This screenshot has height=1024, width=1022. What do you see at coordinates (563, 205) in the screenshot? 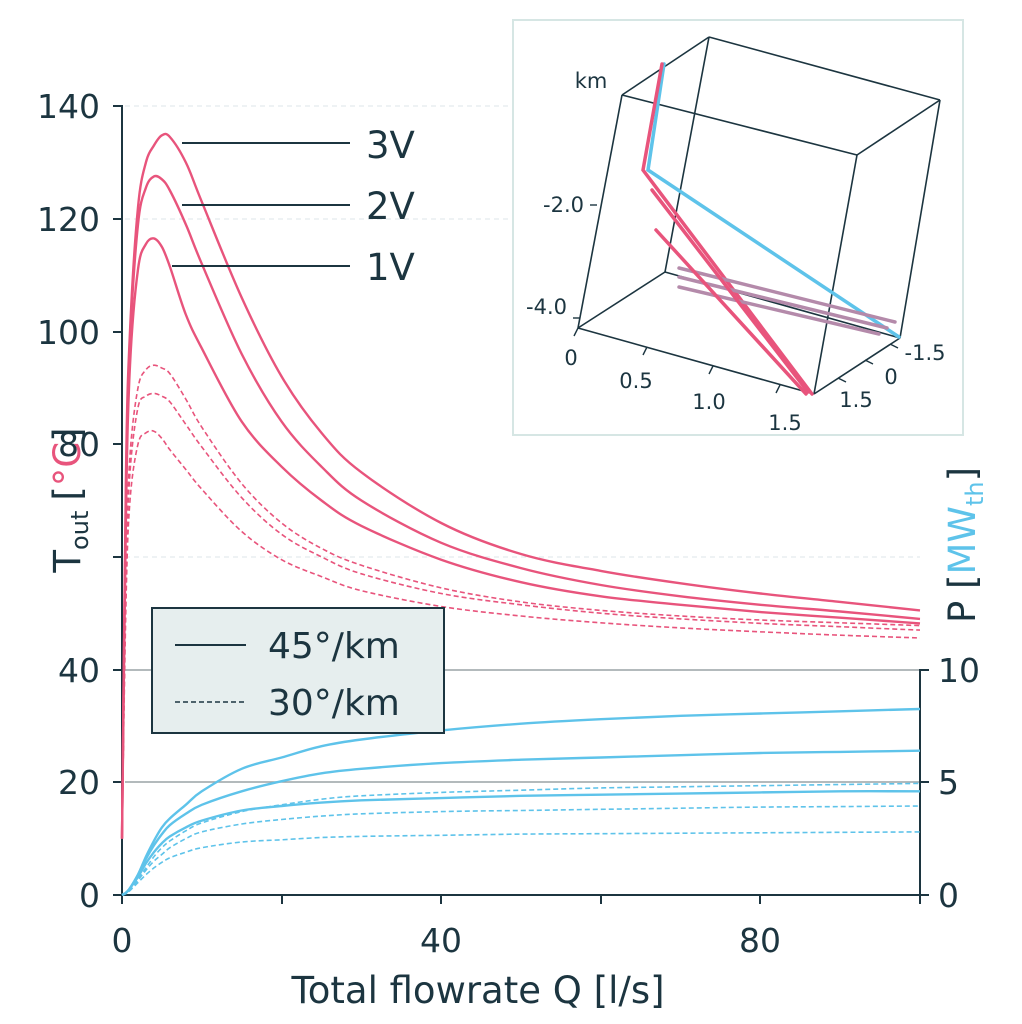
I see `inset-z-tick-label: -2.0` at bounding box center [563, 205].